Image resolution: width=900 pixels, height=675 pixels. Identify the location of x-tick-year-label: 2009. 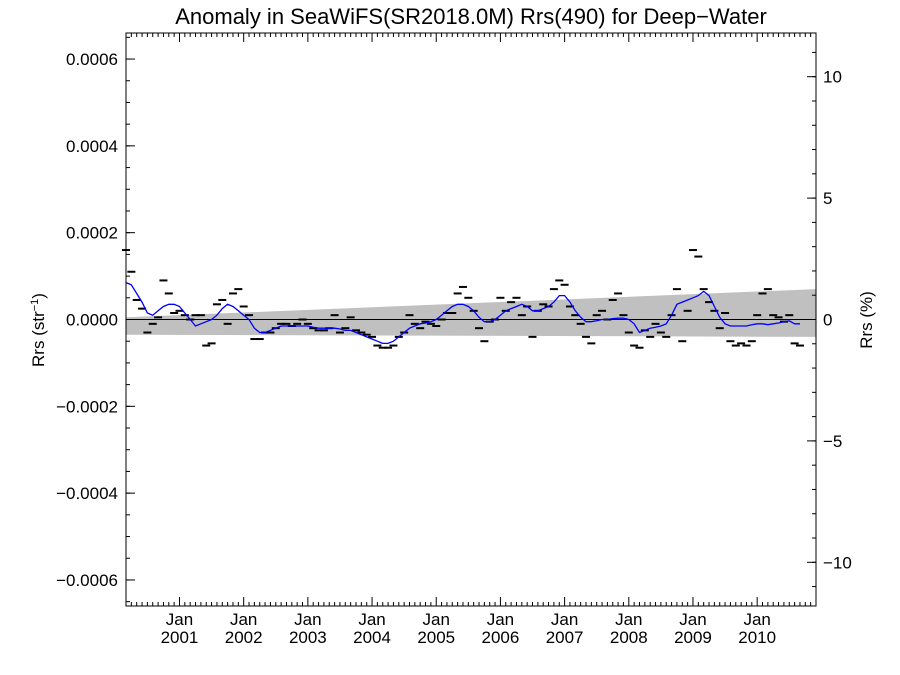
(693, 637).